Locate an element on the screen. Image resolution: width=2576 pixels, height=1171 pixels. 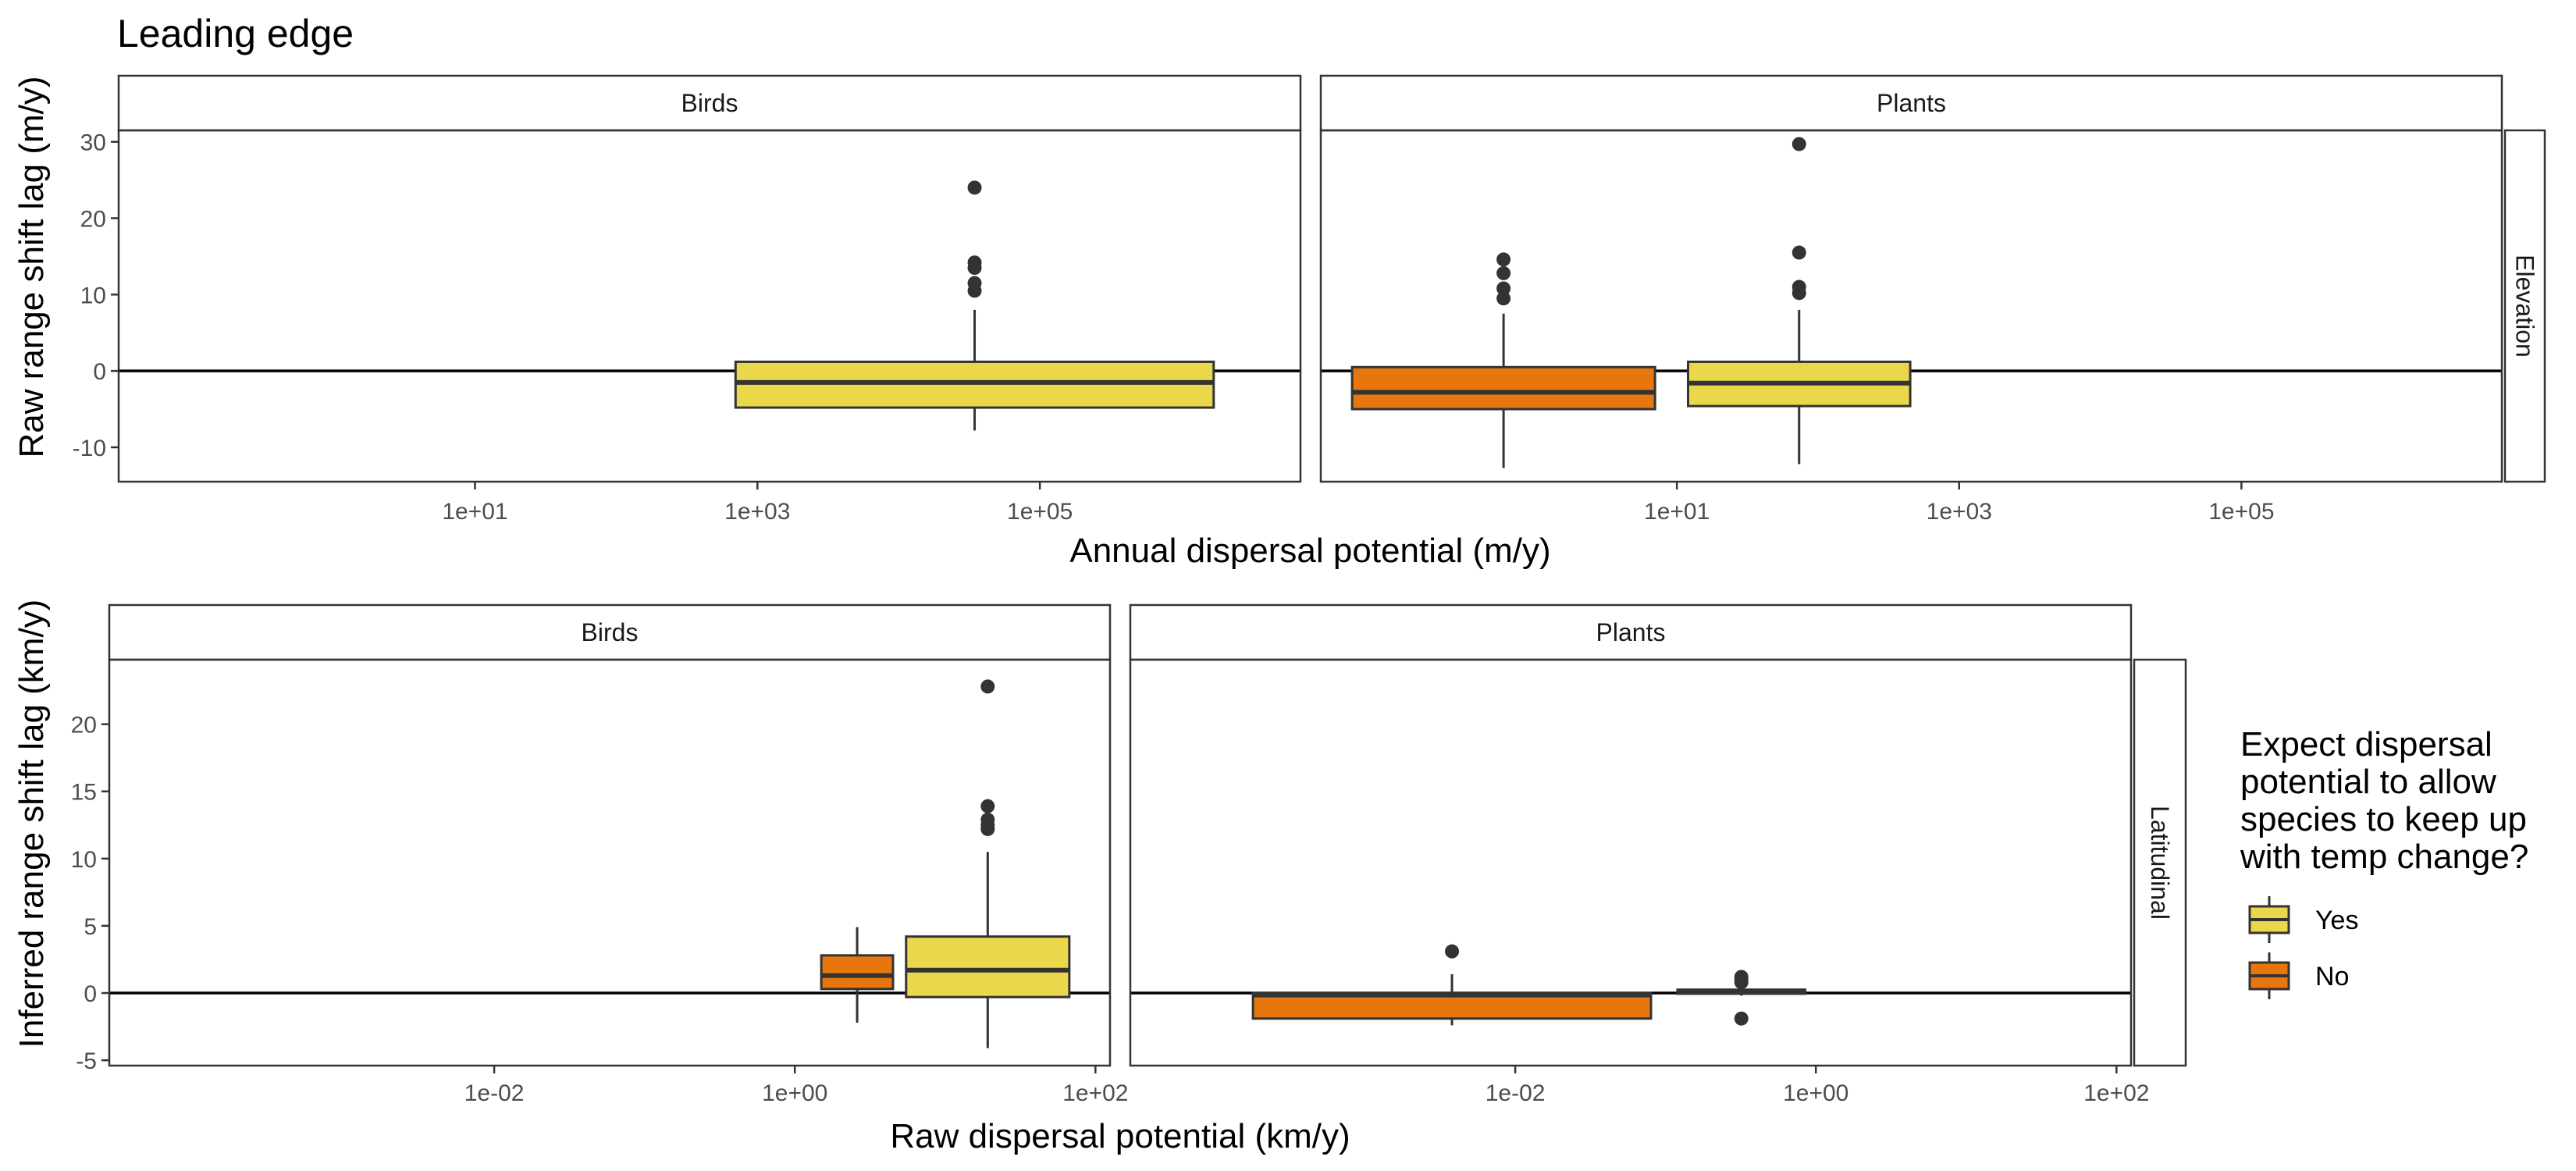
legend-label: Yes is located at coordinates (2336, 920).